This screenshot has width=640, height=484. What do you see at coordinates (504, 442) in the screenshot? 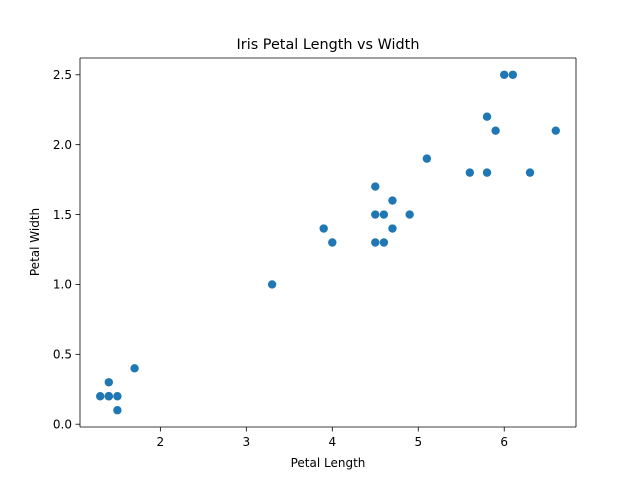
I see `x-tick-label: 6` at bounding box center [504, 442].